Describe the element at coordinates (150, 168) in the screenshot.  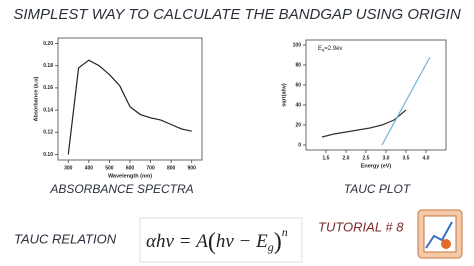
I see `x-tick-label: 700` at that location.